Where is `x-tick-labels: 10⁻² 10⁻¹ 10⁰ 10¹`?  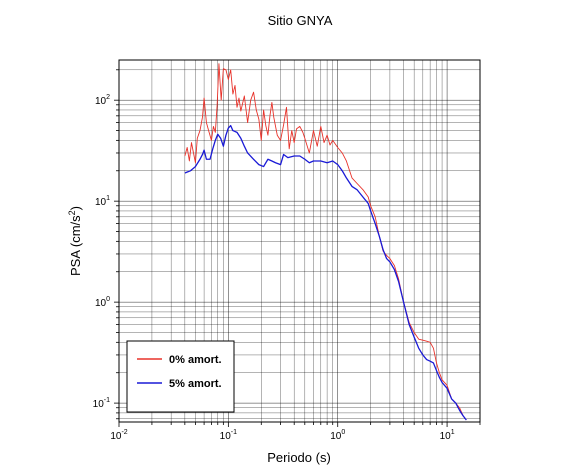 x-tick-labels: 10⁻² 10⁻¹ 10⁰ 10¹ is located at coordinates (282, 435).